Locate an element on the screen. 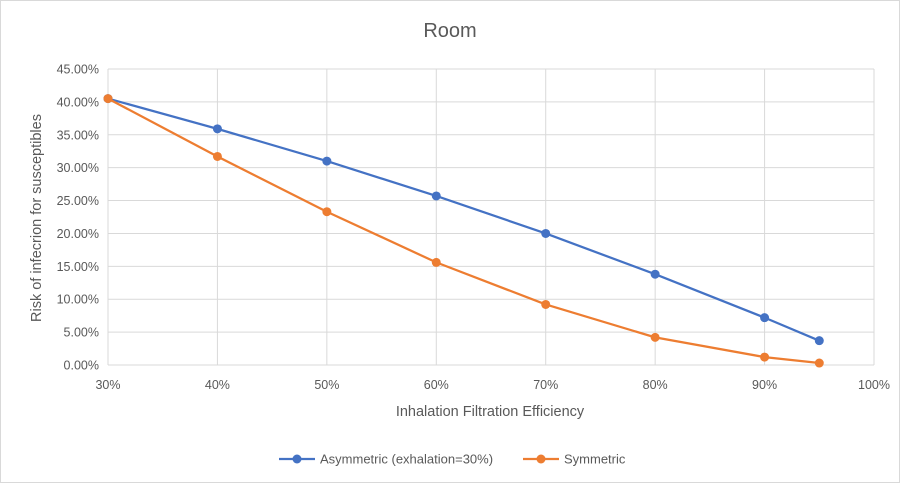 The width and height of the screenshot is (900, 483). y-tick-label: 35.00% is located at coordinates (78, 135).